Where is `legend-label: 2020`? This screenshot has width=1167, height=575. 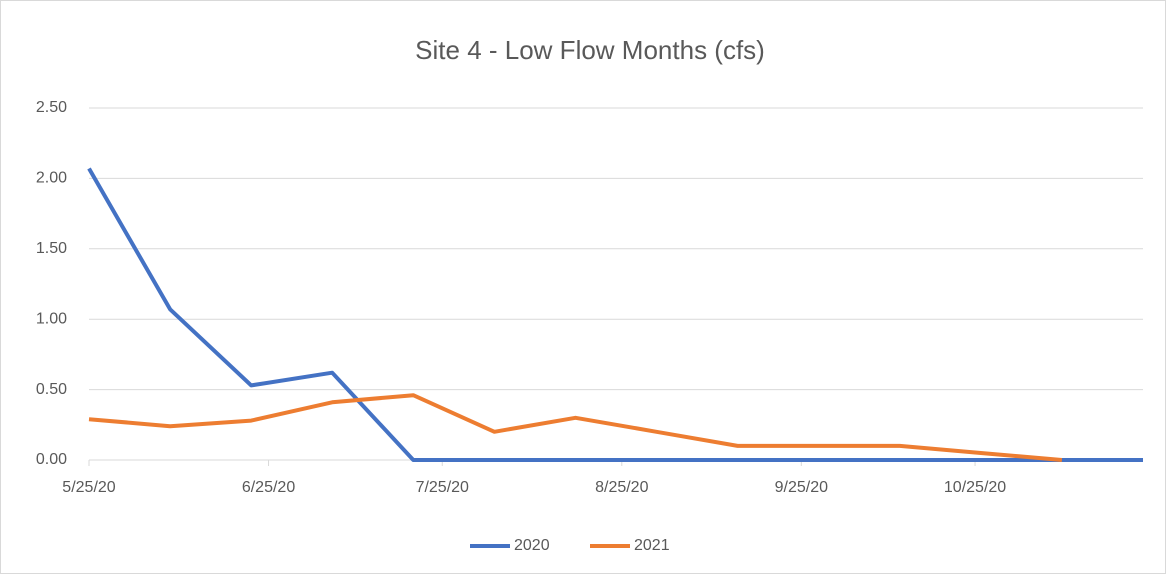
legend-label: 2020 is located at coordinates (532, 545).